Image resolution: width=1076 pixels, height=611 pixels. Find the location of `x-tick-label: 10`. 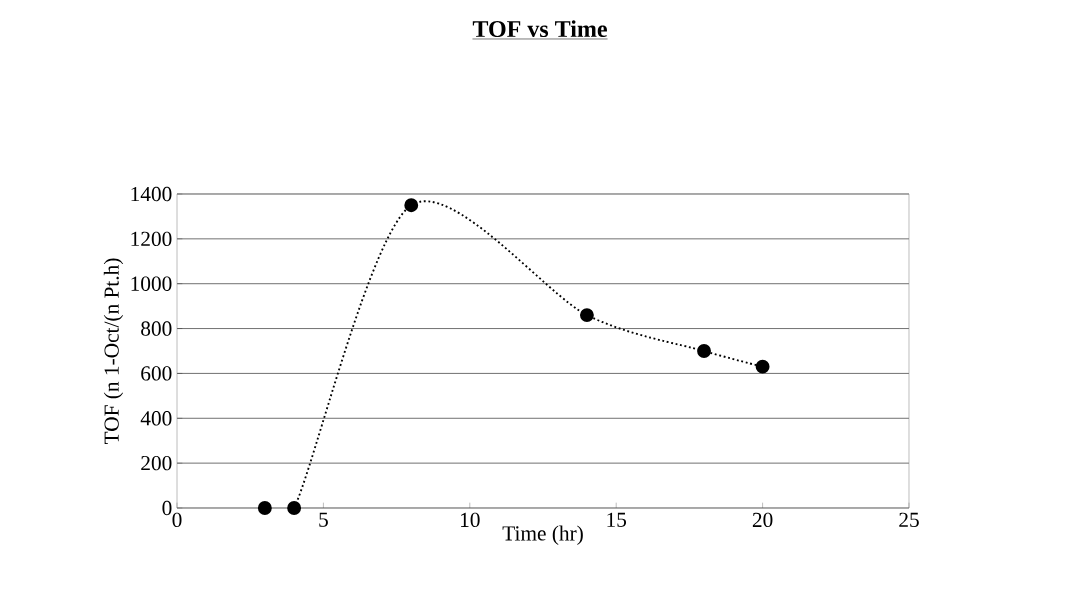

x-tick-label: 10 is located at coordinates (470, 520).